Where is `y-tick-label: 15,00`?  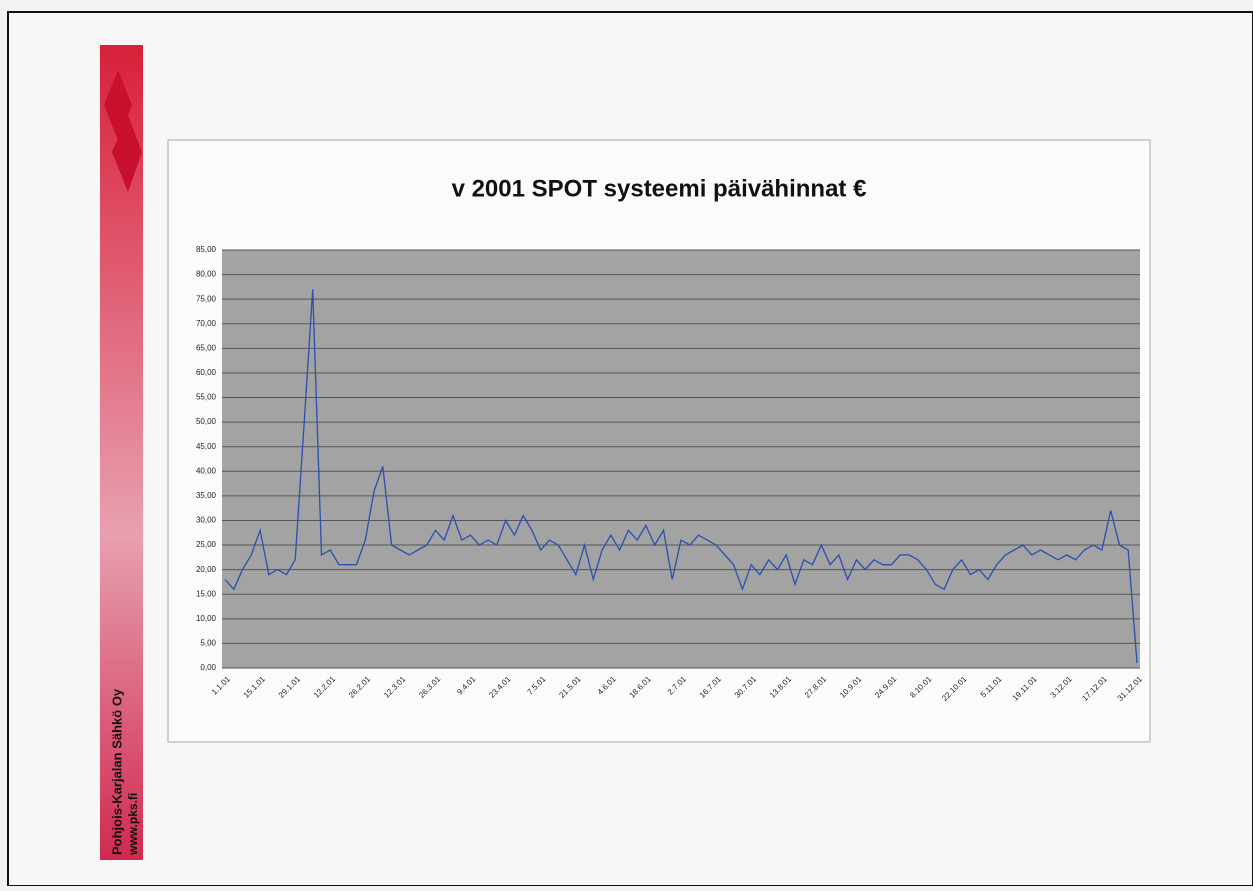
y-tick-label: 15,00 is located at coordinates (206, 593).